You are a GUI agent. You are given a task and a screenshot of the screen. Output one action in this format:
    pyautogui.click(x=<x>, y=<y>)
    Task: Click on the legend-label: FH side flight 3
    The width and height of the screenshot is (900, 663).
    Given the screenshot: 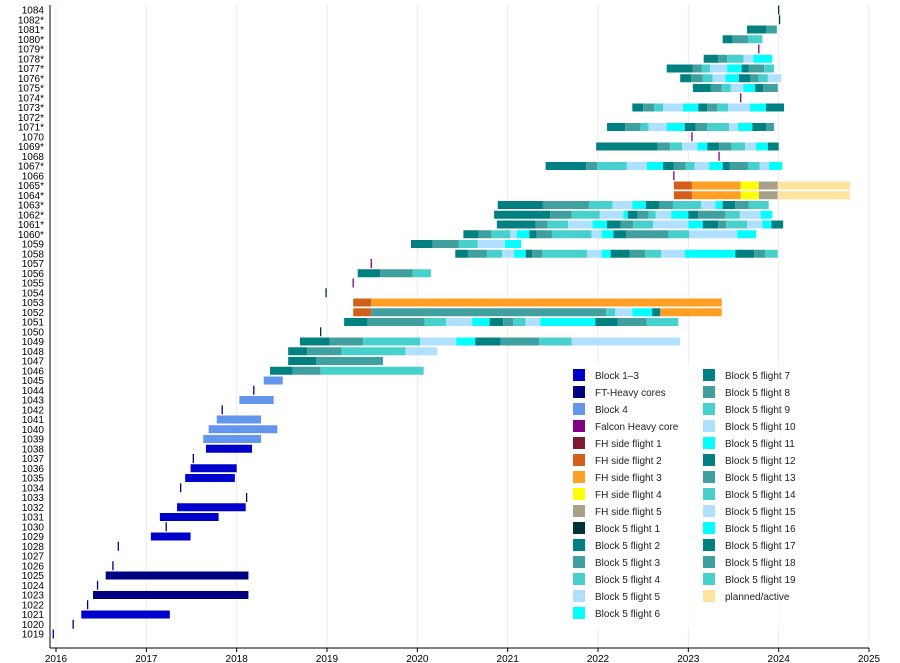 What is the action you would take?
    pyautogui.click(x=628, y=478)
    